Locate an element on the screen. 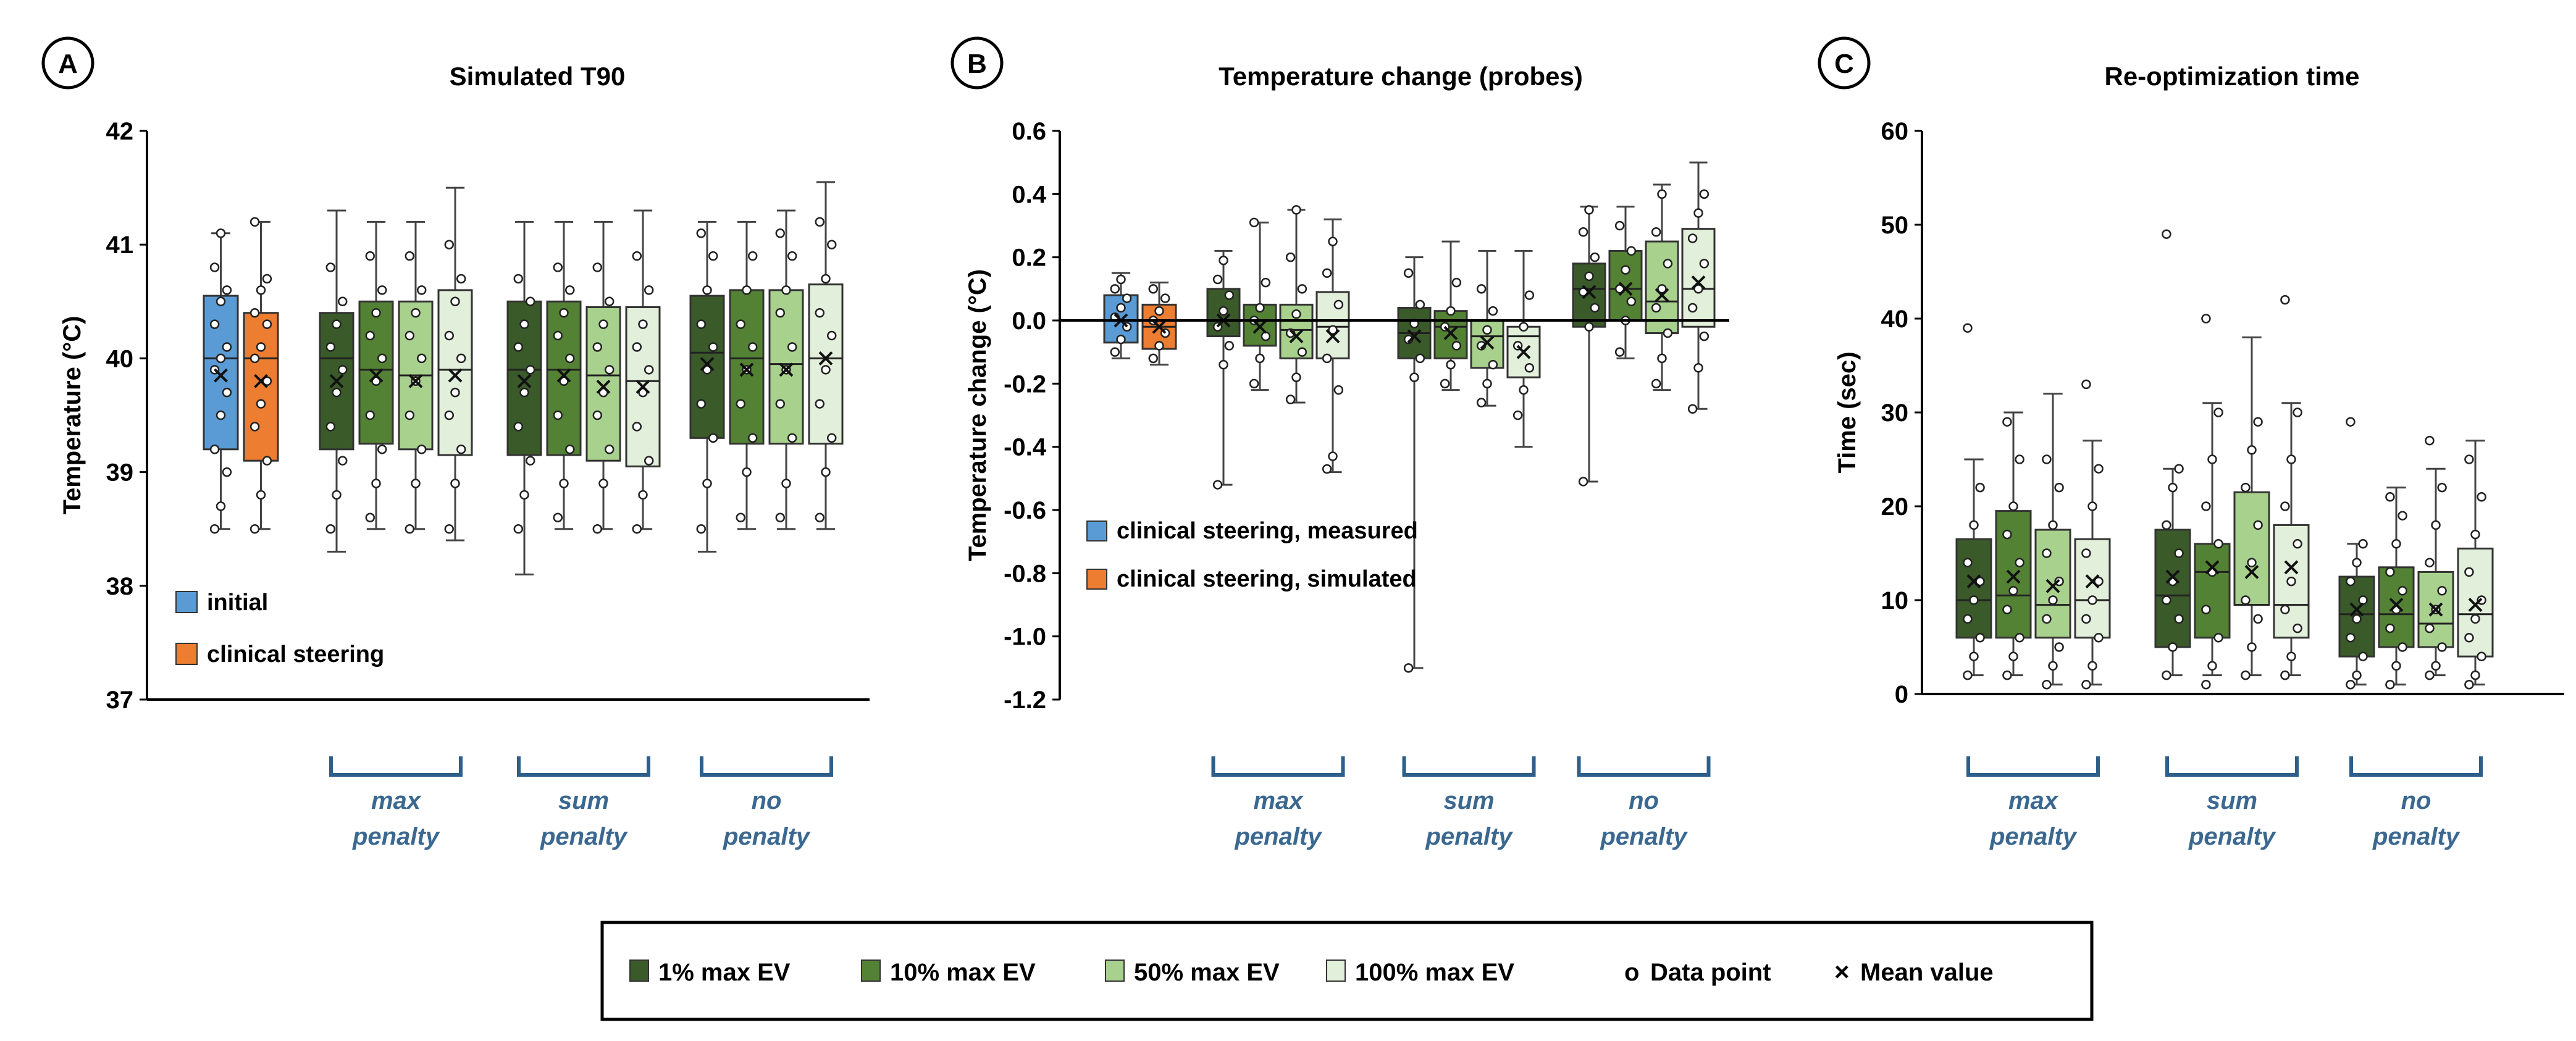 The image size is (2576, 1041). y-tick-label: 38 is located at coordinates (120, 586).